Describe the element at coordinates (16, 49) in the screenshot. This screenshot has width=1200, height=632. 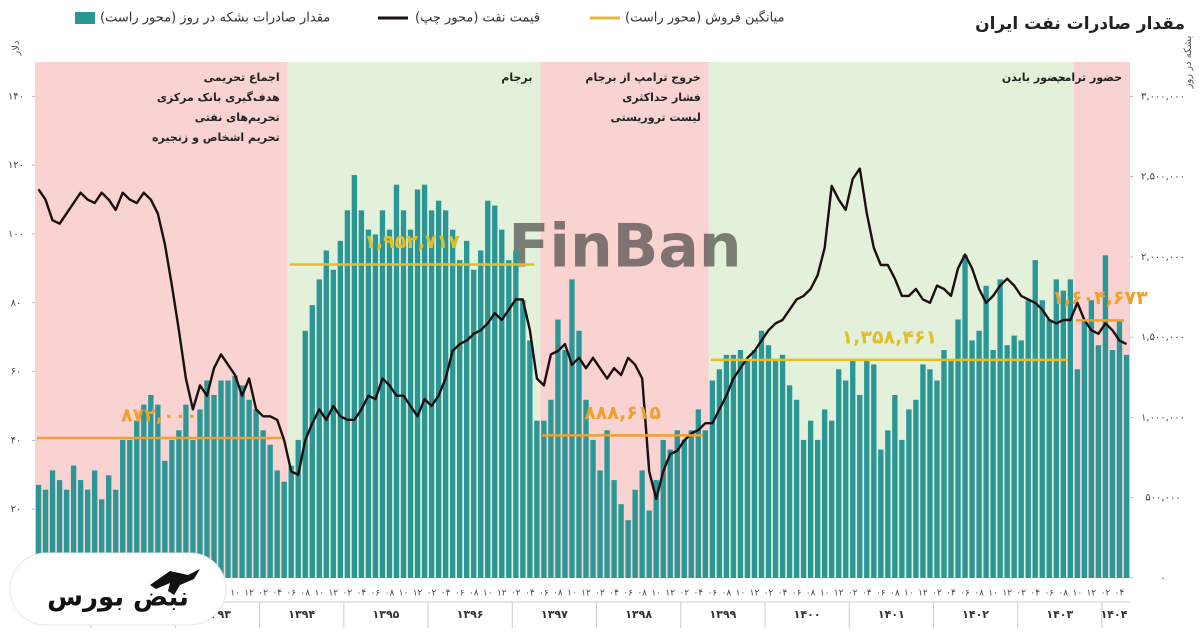
I see `y-axis-label: دلار` at that location.